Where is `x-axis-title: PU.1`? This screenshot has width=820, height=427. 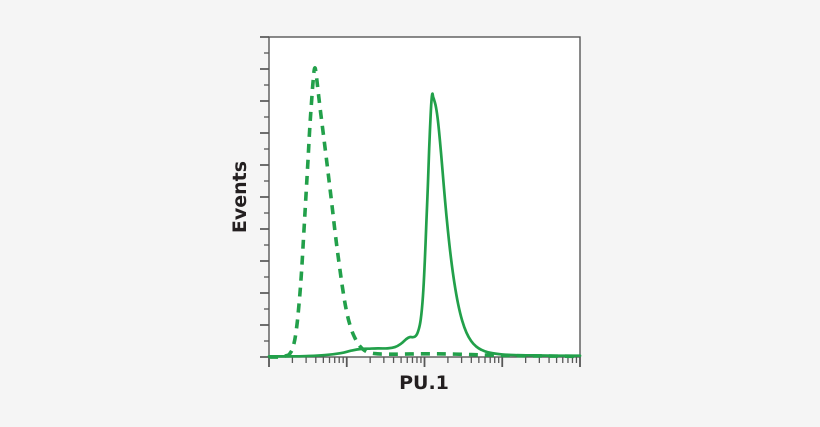 x-axis-title: PU.1 is located at coordinates (424, 383).